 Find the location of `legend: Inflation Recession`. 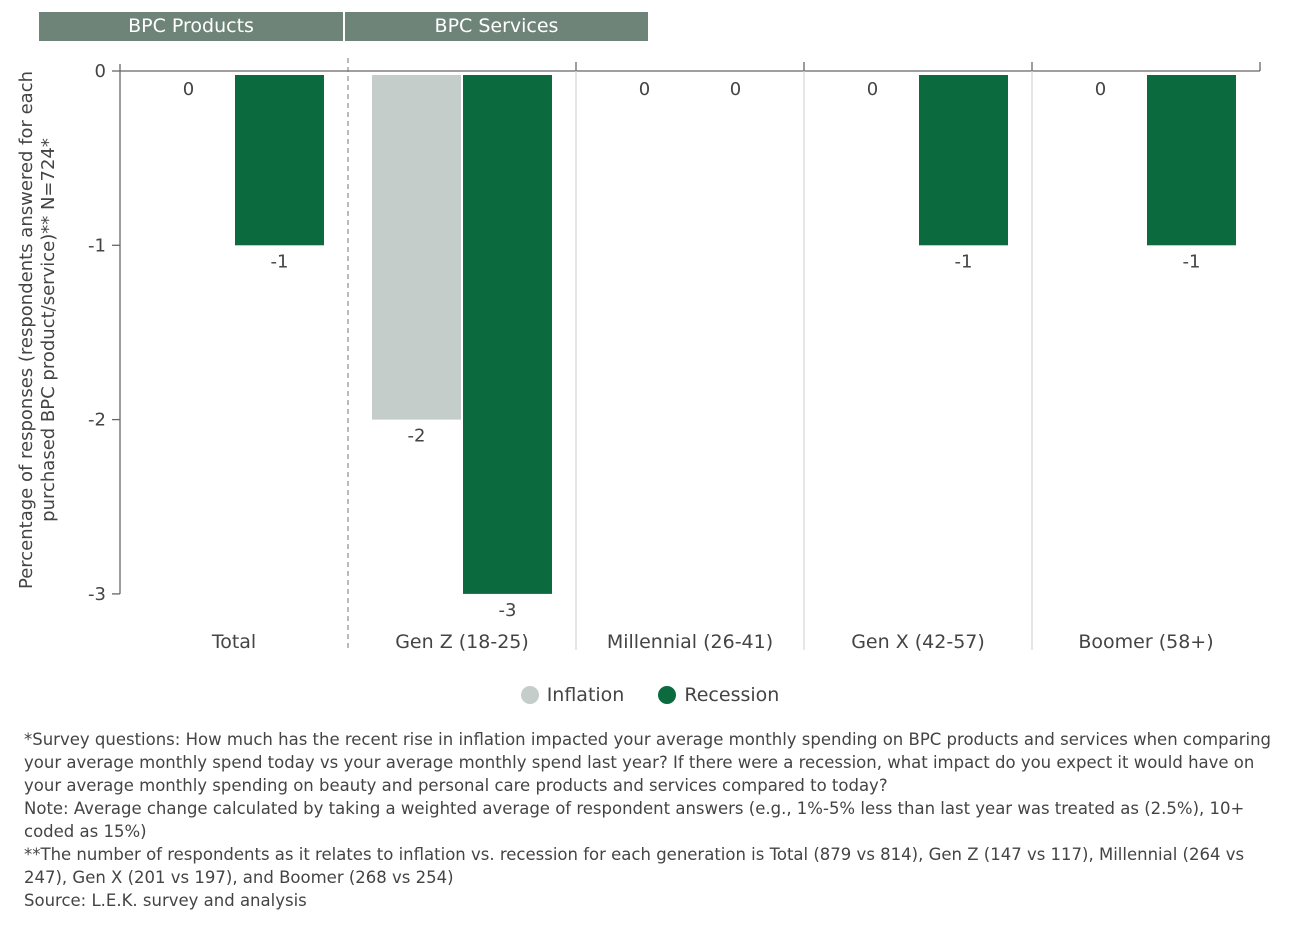

legend: Inflation Recession is located at coordinates (650, 696).